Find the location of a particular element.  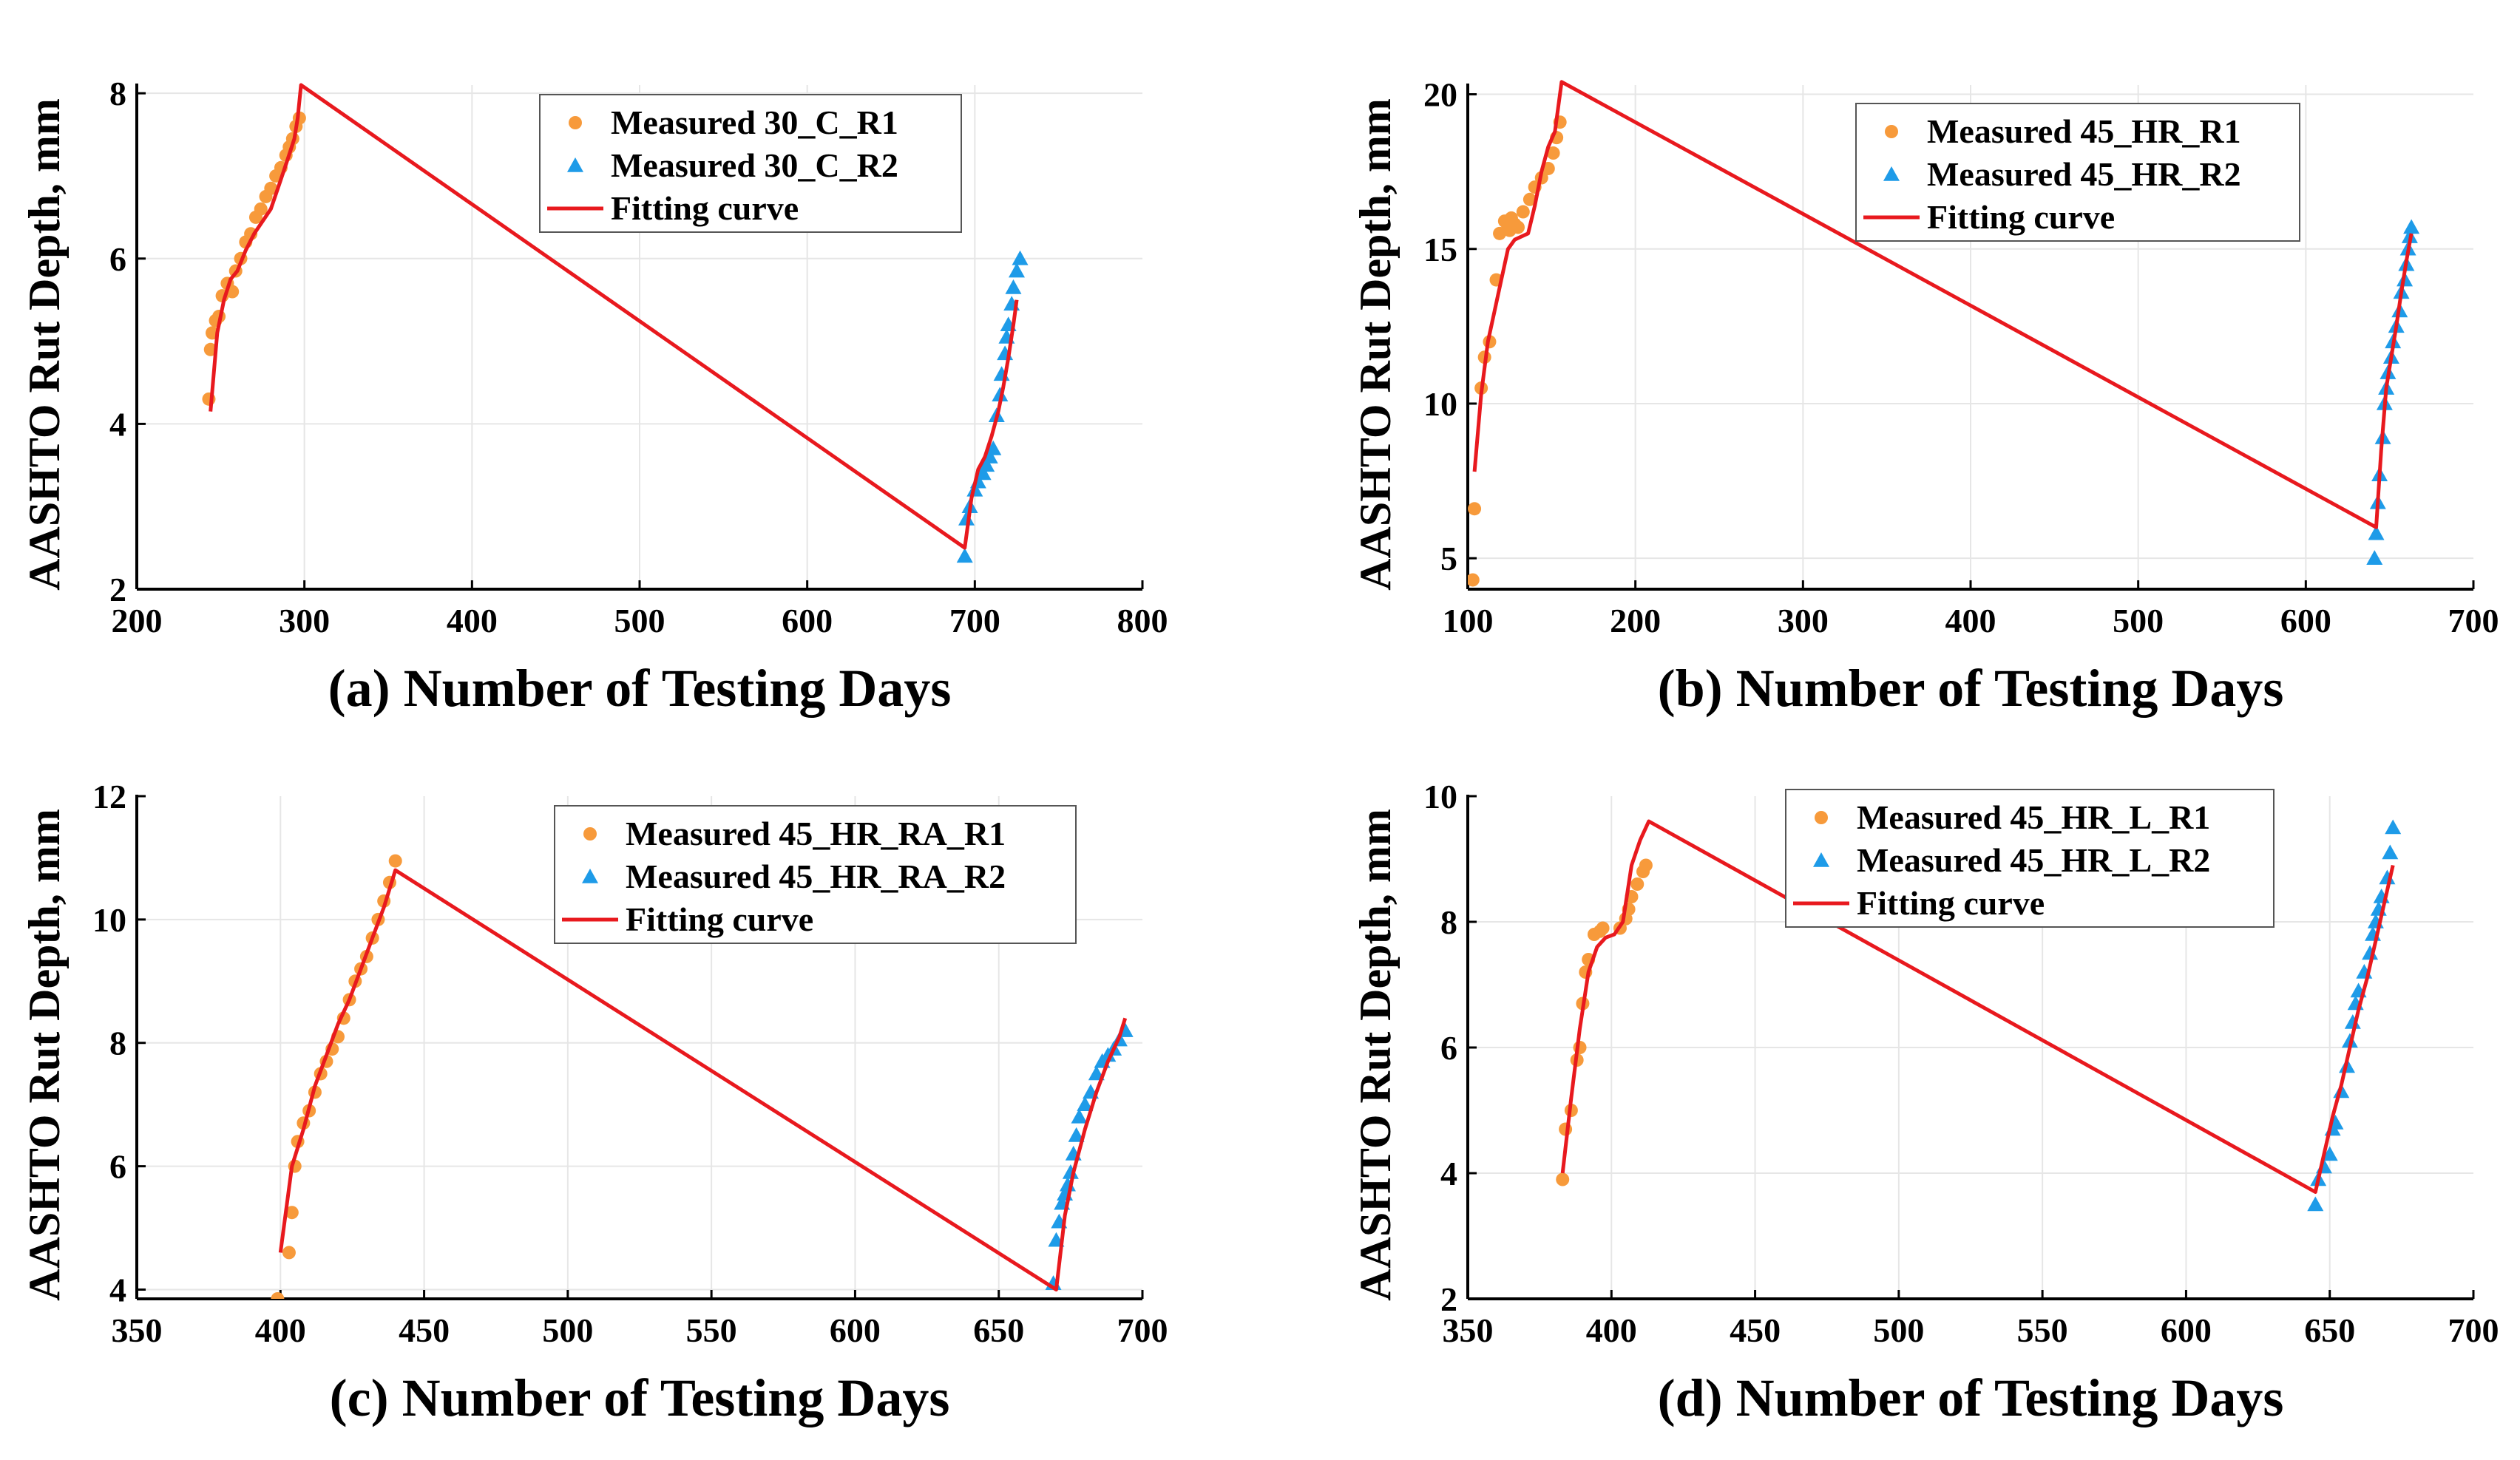

x-tick-label: 800 is located at coordinates (1142, 620).